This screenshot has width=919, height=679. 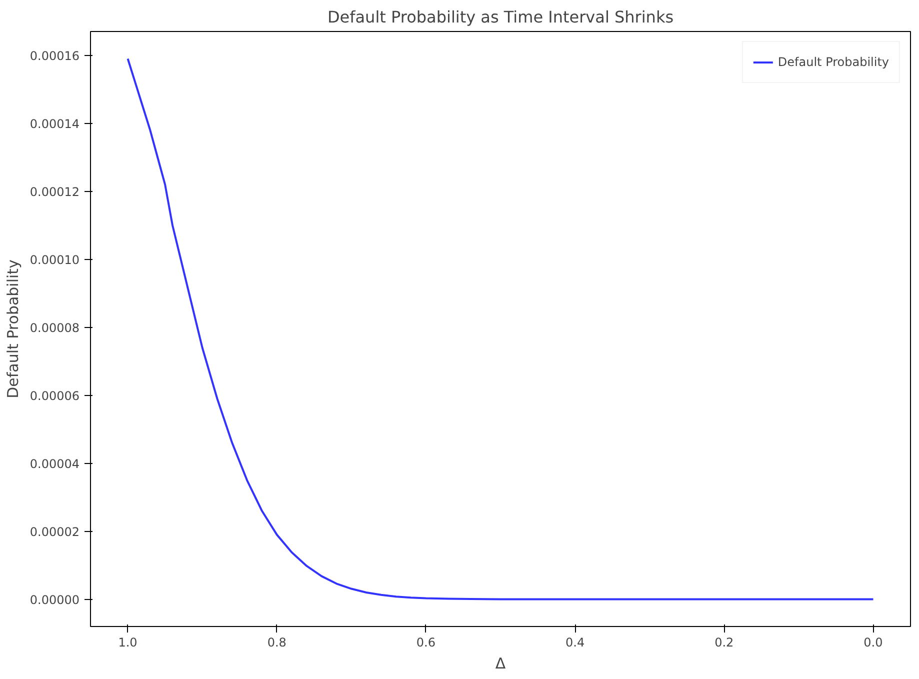 What do you see at coordinates (426, 643) in the screenshot?
I see `x-tick-label: 0.6` at bounding box center [426, 643].